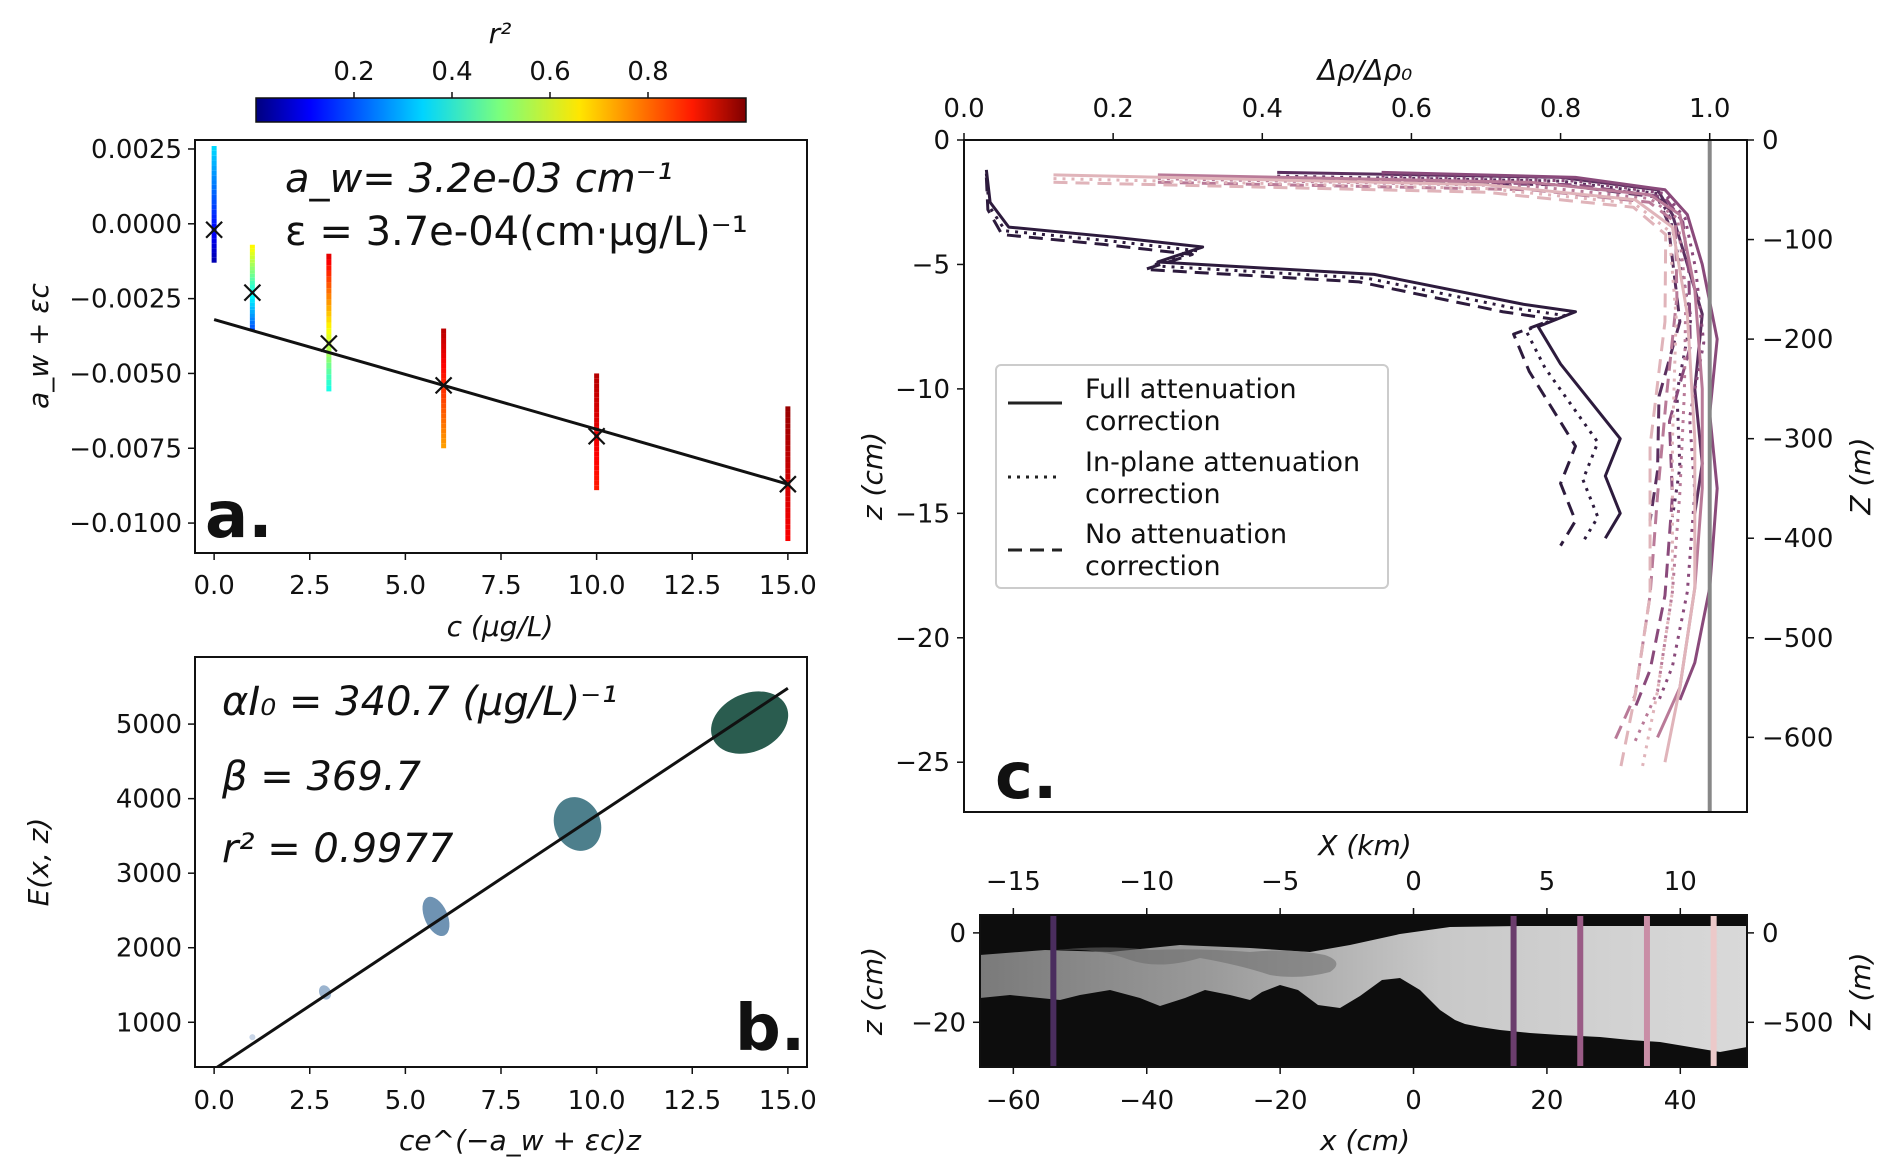 This screenshot has width=1892, height=1167. Describe the element at coordinates (1547, 882) in the screenshot. I see `panel-d-top-xtick-label: 5` at that location.